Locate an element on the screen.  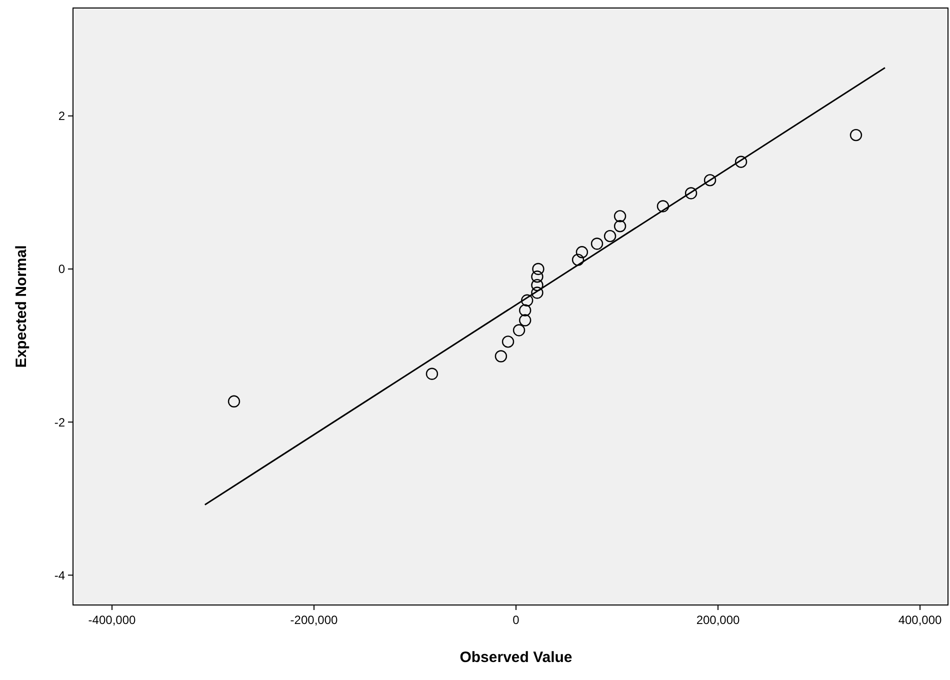
y-tick-label: 0 is located at coordinates (62, 269).